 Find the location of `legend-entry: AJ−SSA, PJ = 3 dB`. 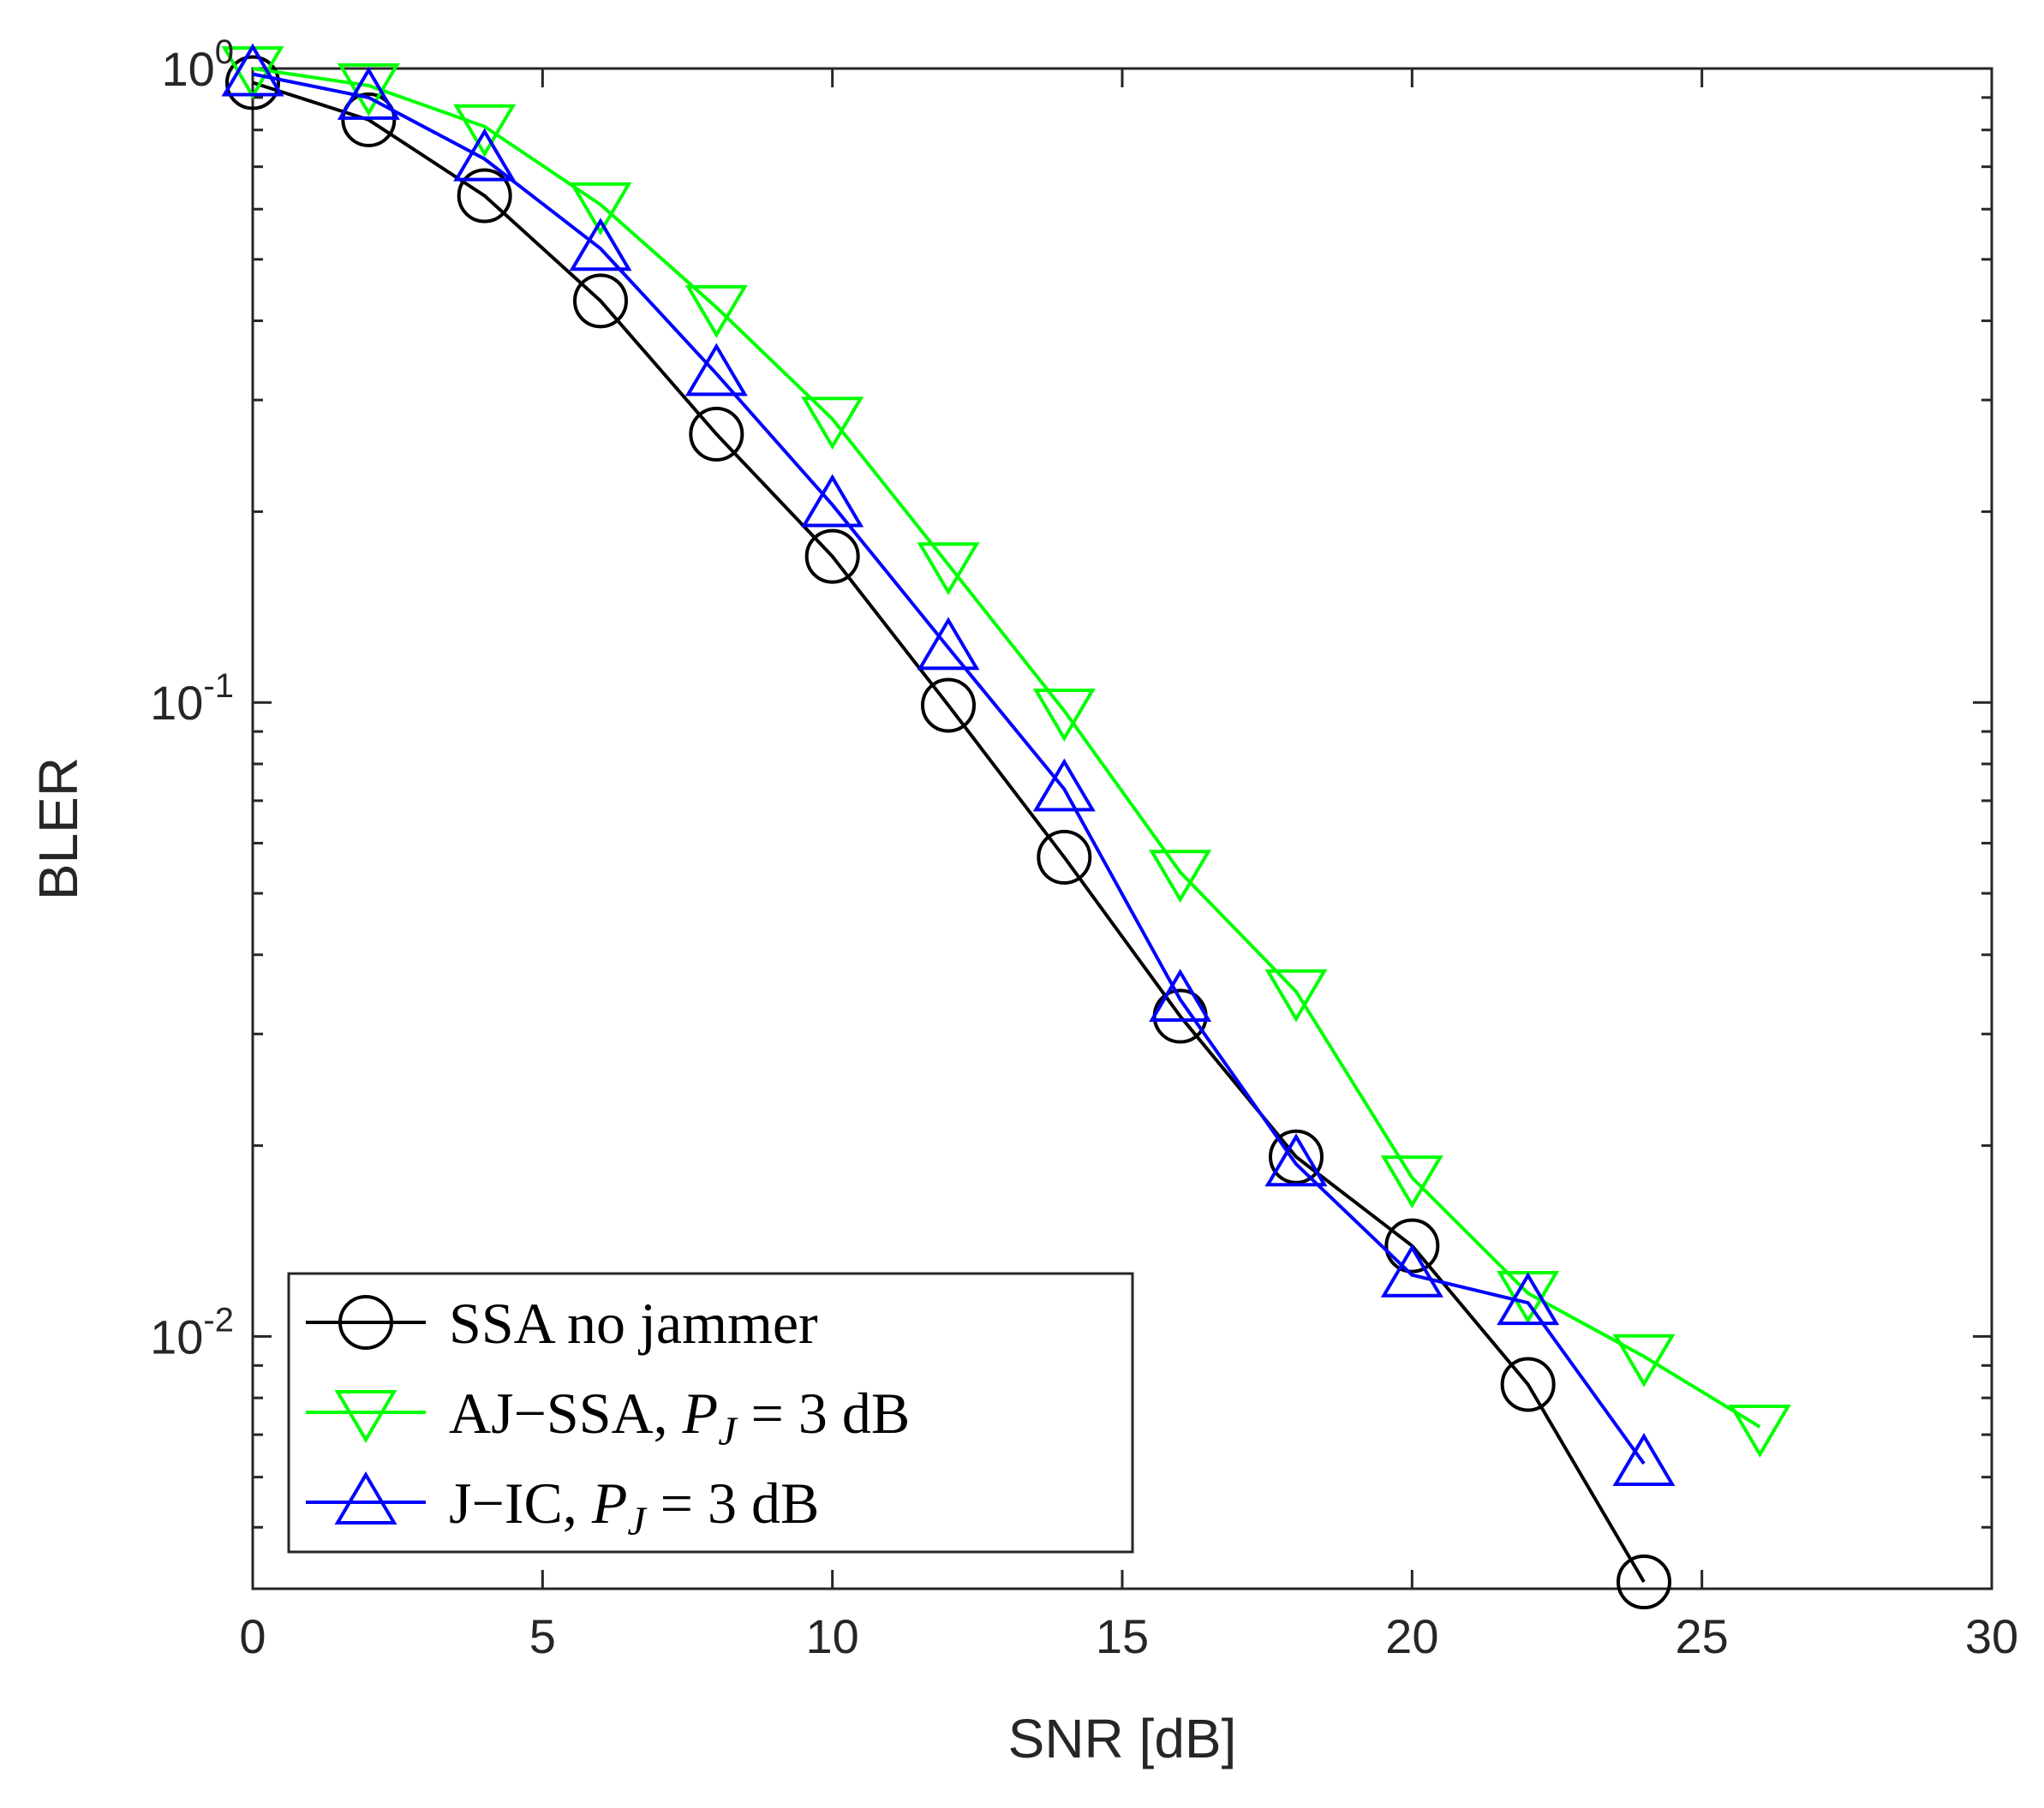

legend-entry: AJ−SSA, PJ = 3 dB is located at coordinates (608, 1417).